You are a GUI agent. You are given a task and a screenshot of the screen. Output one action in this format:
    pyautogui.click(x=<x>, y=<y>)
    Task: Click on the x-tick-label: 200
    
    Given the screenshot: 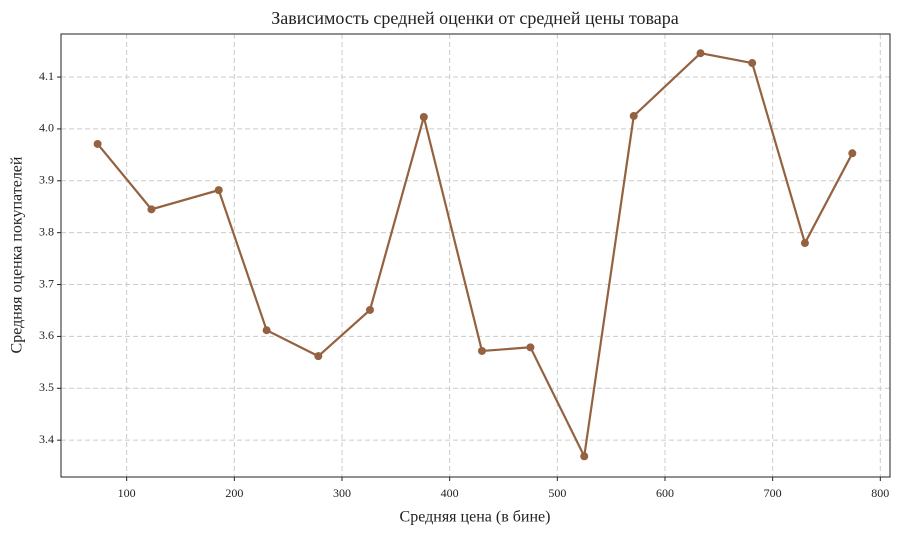 What is the action you would take?
    pyautogui.click(x=234, y=493)
    